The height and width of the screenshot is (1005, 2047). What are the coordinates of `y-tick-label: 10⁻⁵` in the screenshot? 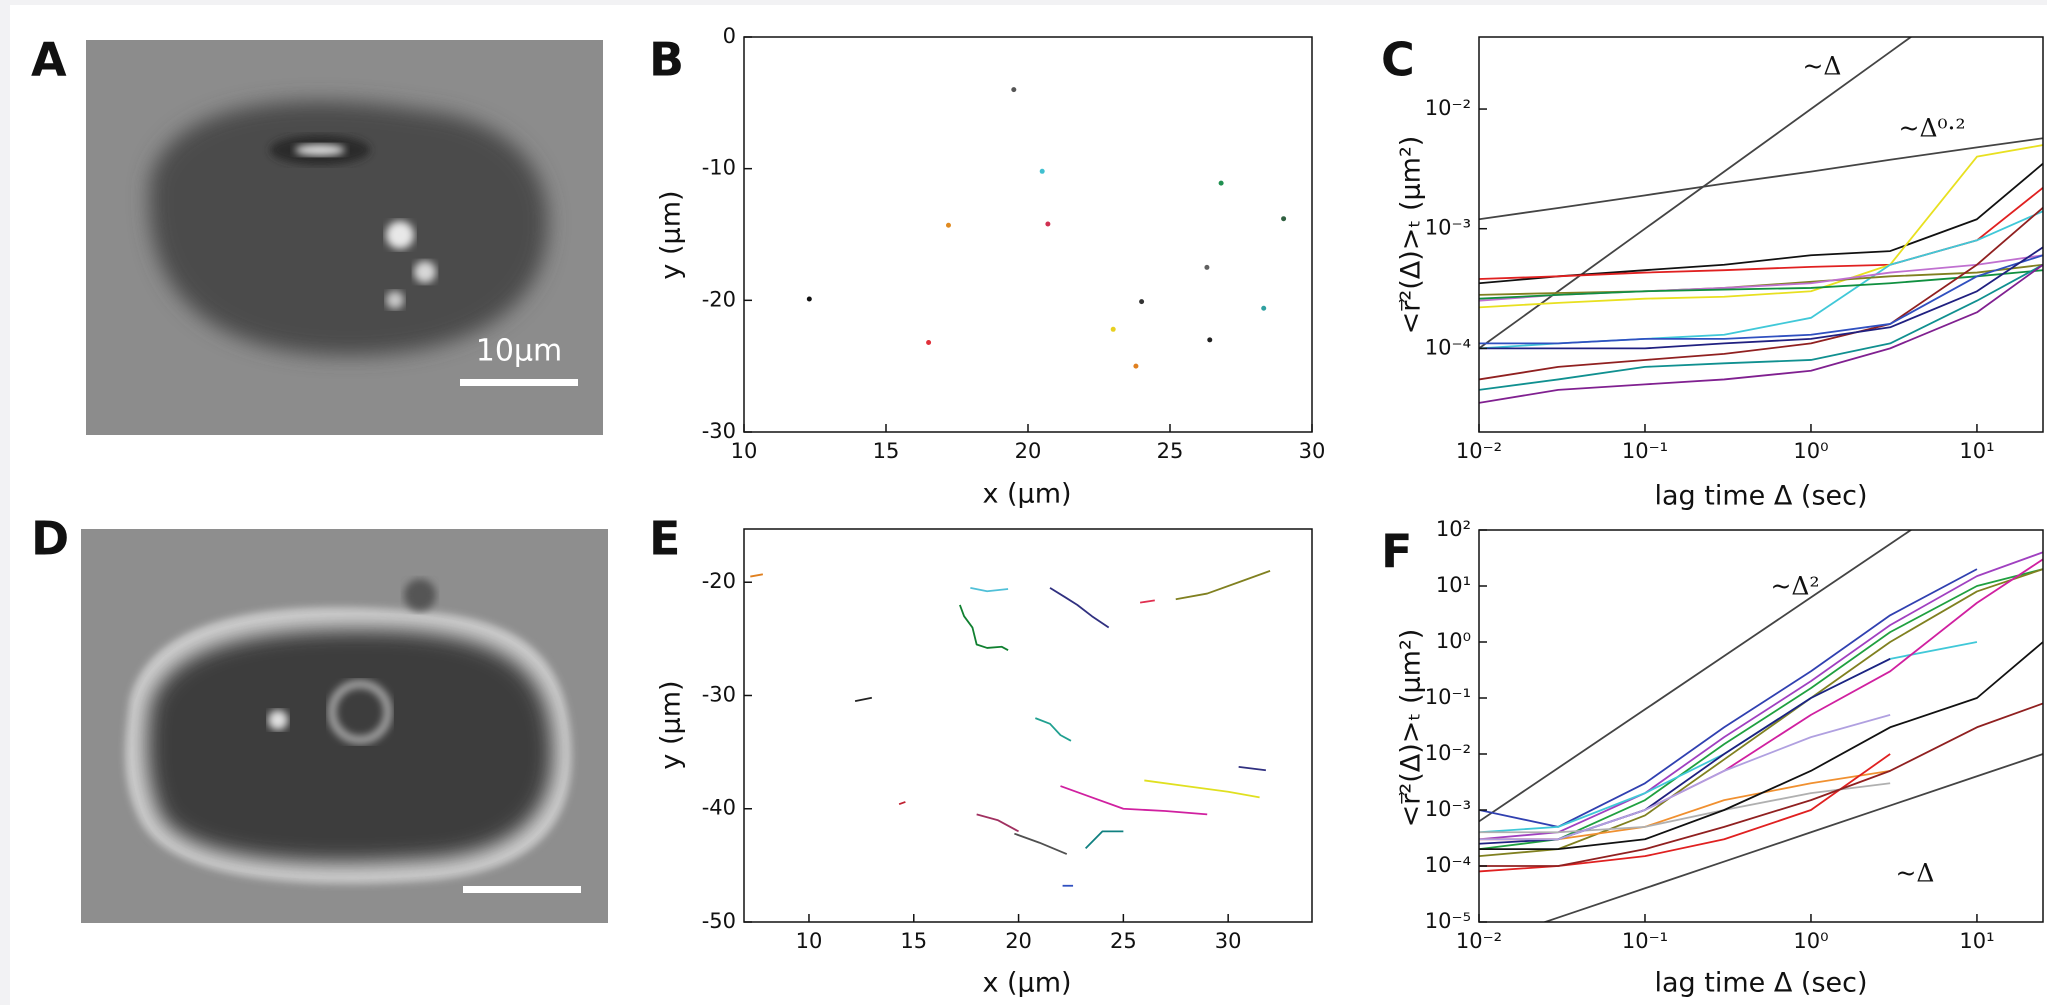 It's located at (1448, 921).